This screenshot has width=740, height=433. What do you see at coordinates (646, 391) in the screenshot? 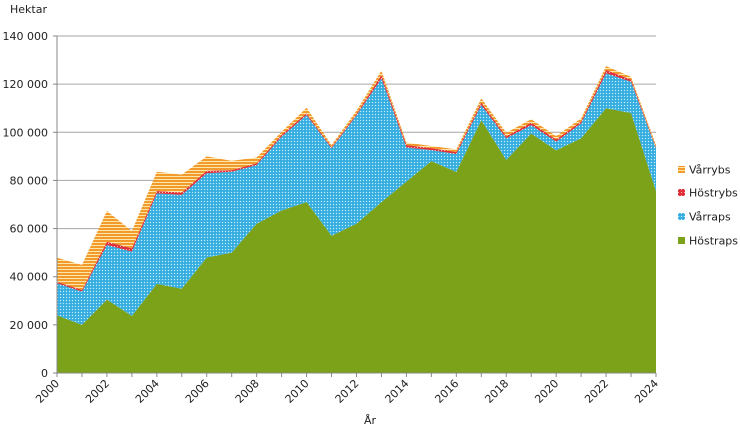
I see `x-tick-label: 2024` at bounding box center [646, 391].